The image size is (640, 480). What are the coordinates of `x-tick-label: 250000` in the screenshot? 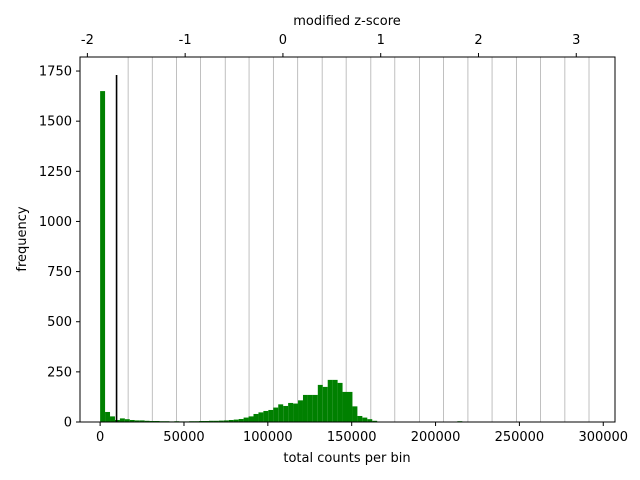 It's located at (520, 437).